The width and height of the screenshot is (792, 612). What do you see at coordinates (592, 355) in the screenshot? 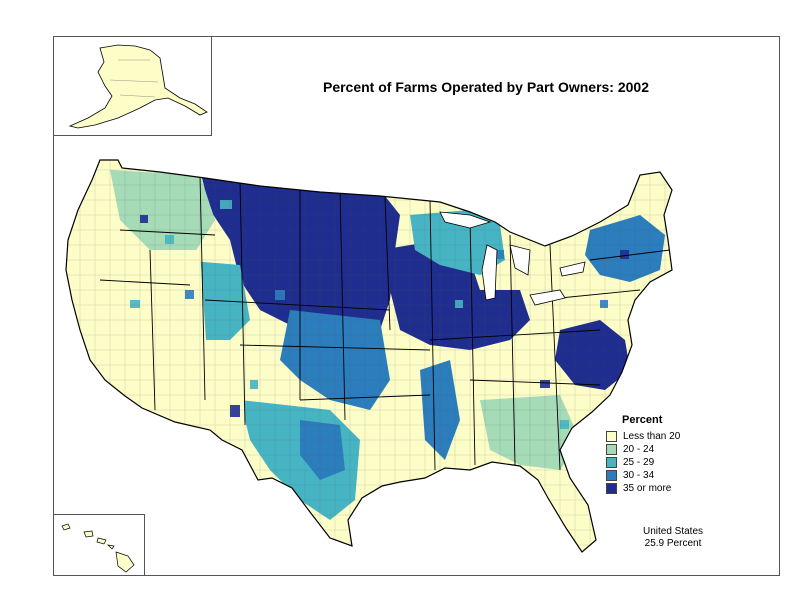
I see `region-mid-atlantic` at bounding box center [592, 355].